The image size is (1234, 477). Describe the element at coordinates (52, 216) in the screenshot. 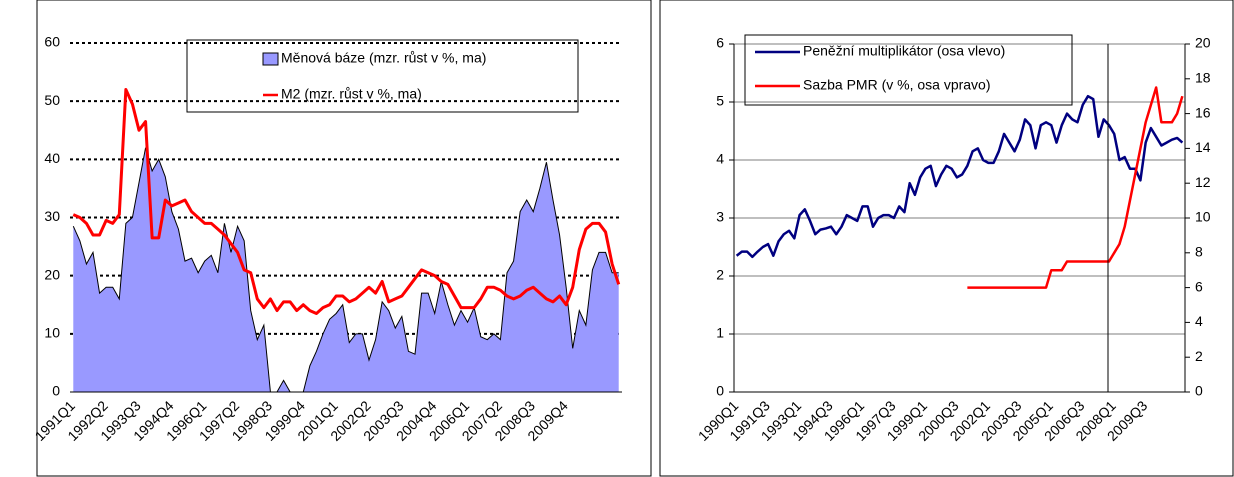

I see `y-tick-label: 30` at that location.